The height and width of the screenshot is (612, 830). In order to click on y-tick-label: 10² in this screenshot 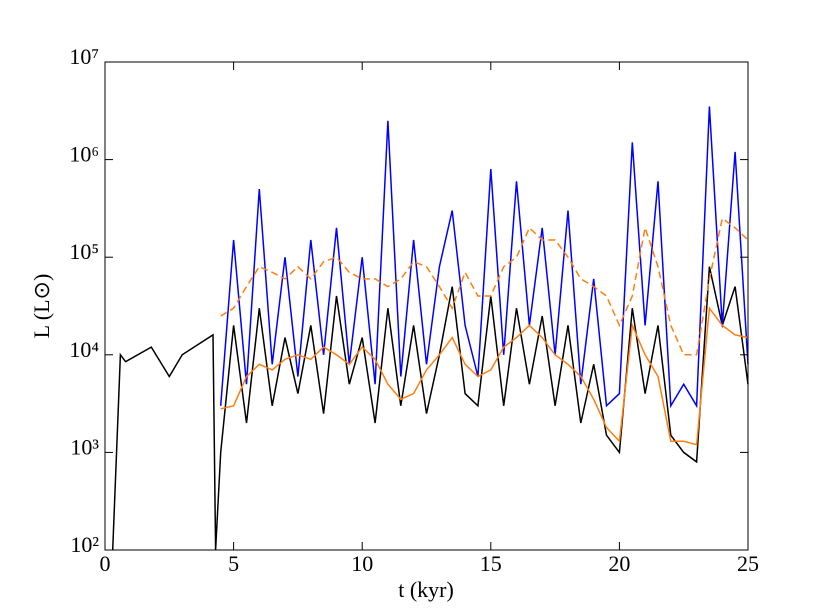, I will do `click(84, 544)`.